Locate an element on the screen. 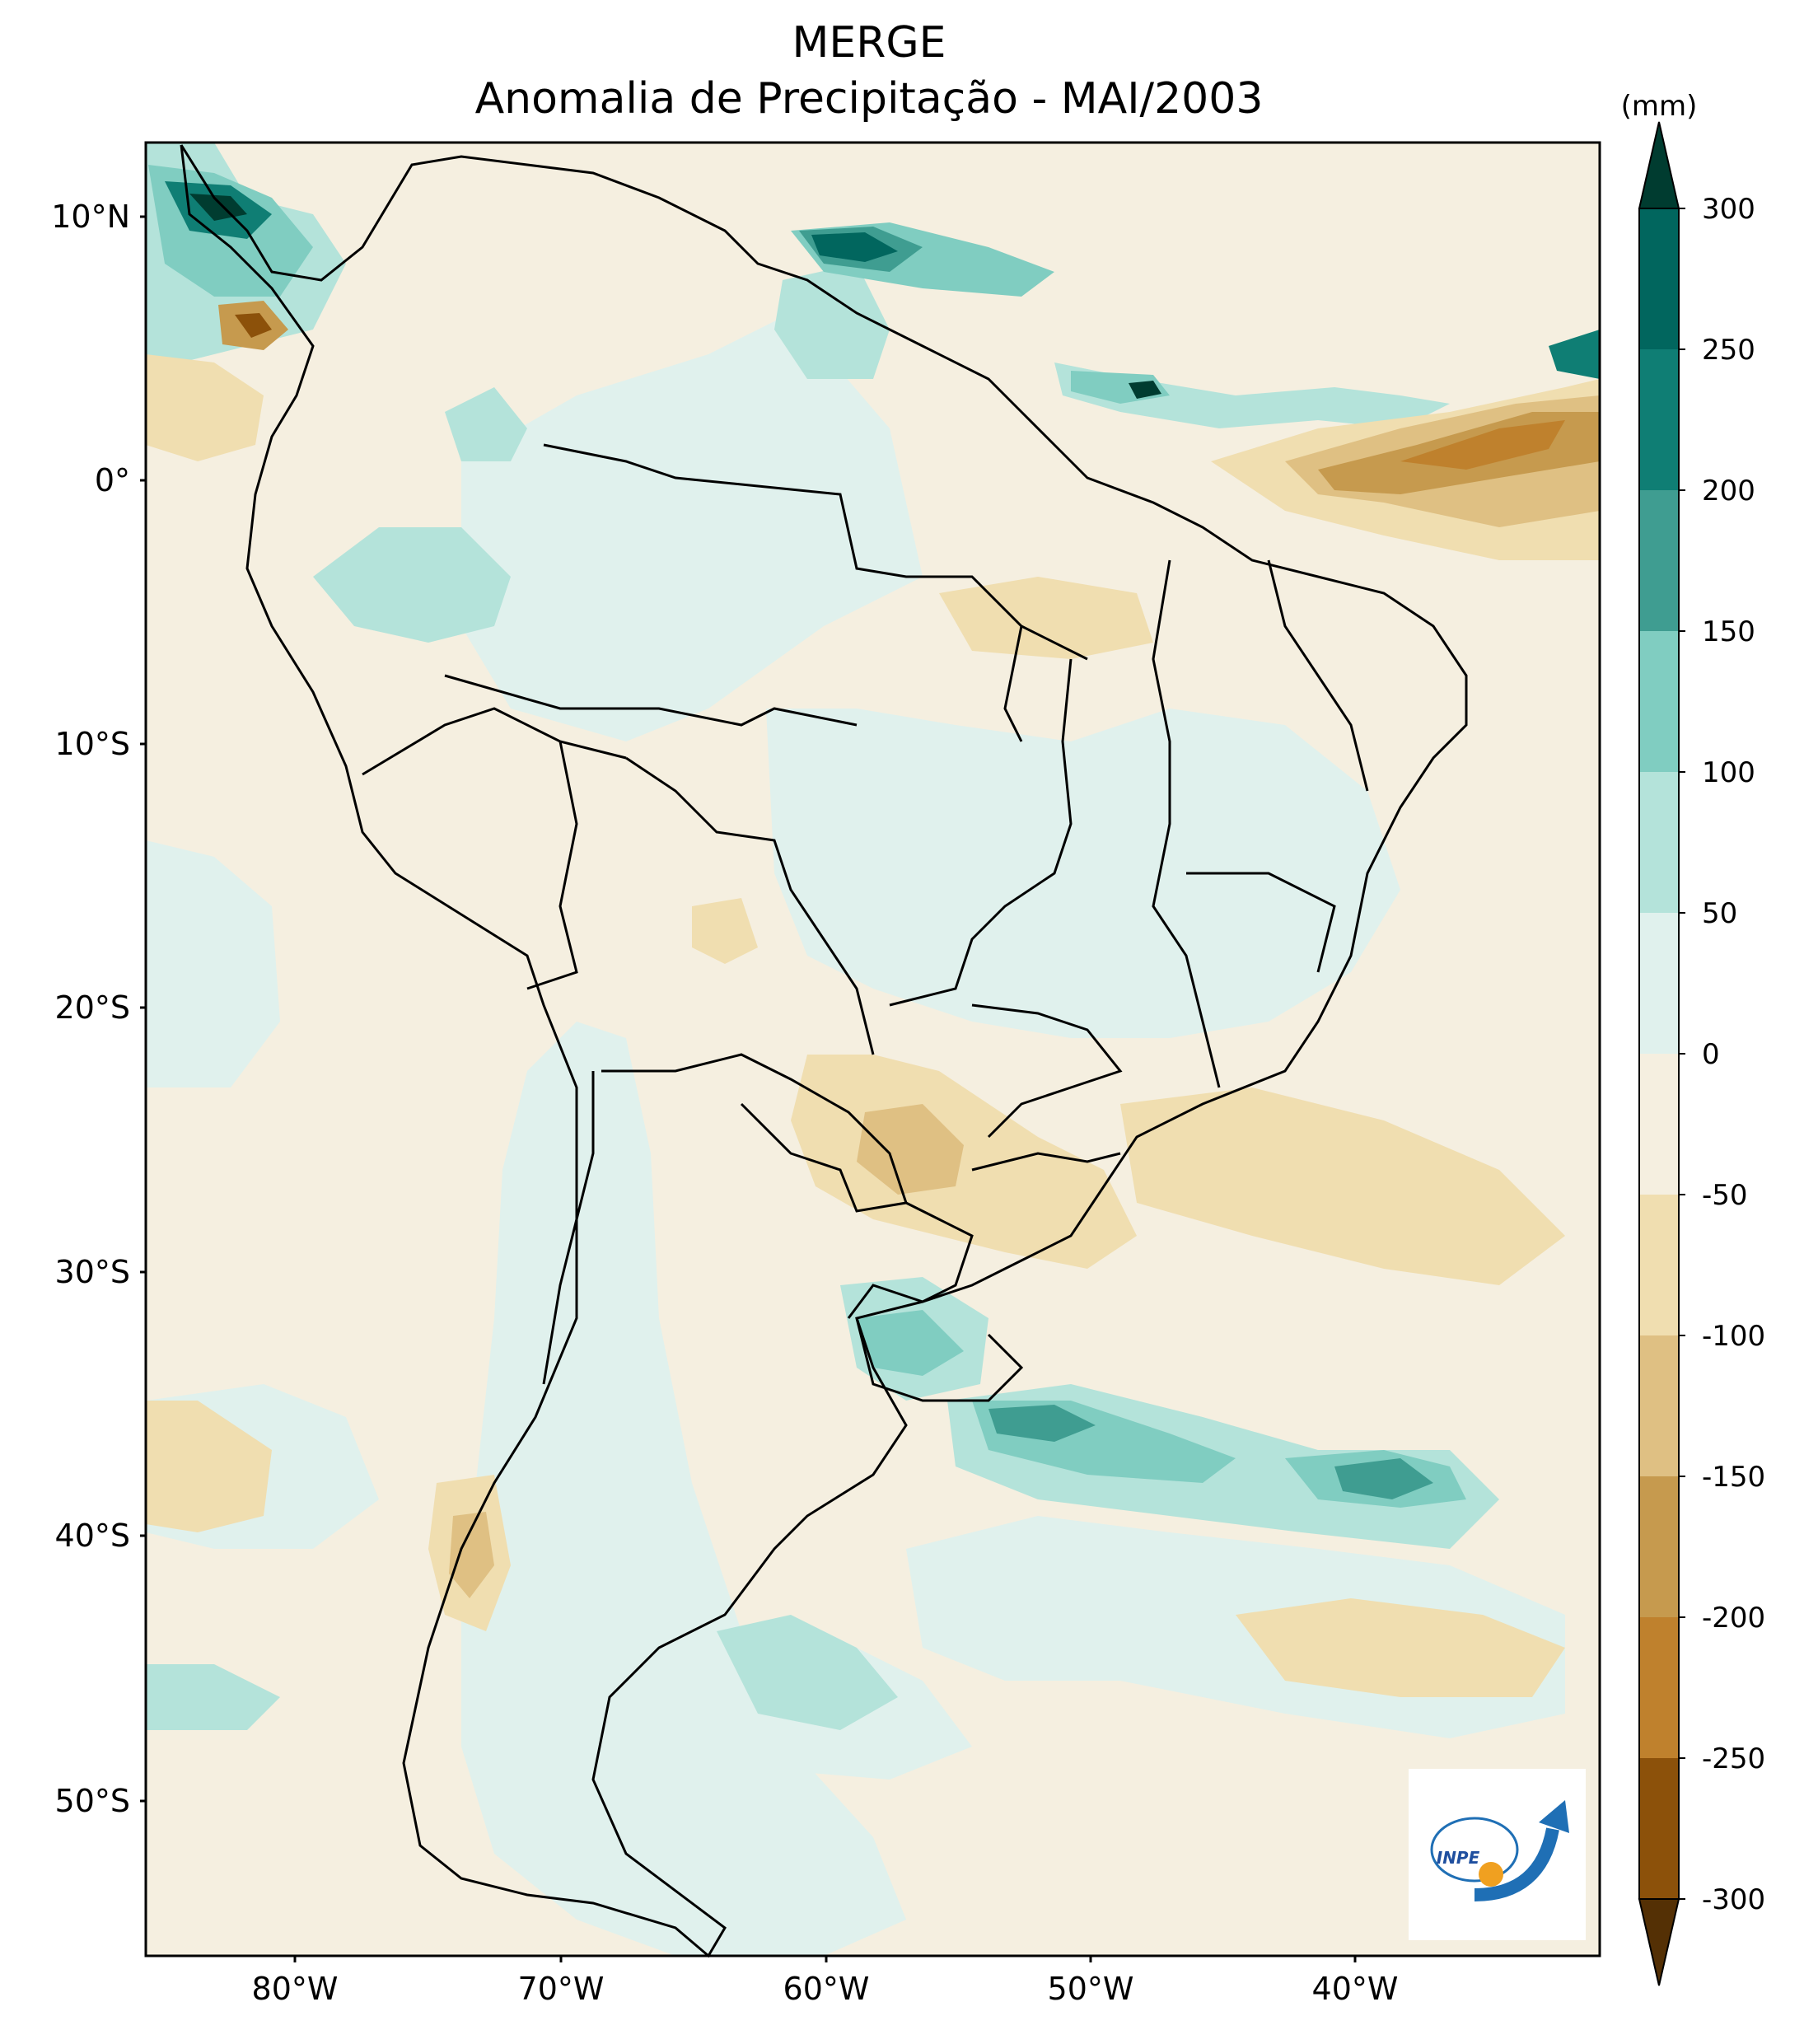 This screenshot has width=1804, height=2044. lon-label: 50°W is located at coordinates (1091, 1989).